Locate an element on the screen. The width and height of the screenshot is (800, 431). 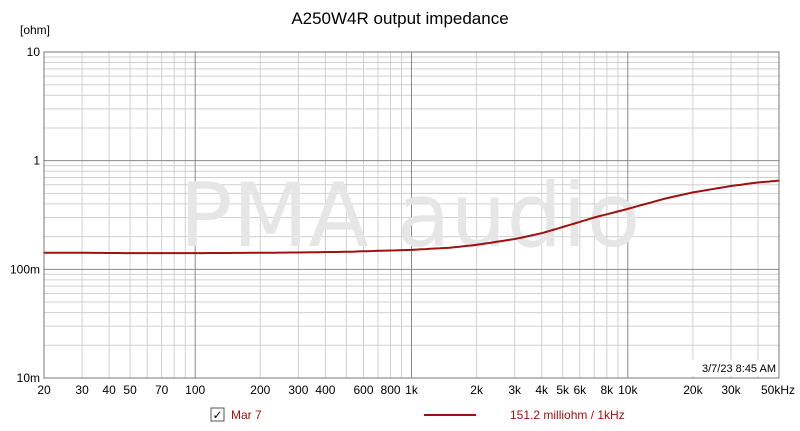
x-tick-label: 4k is located at coordinates (542, 390).